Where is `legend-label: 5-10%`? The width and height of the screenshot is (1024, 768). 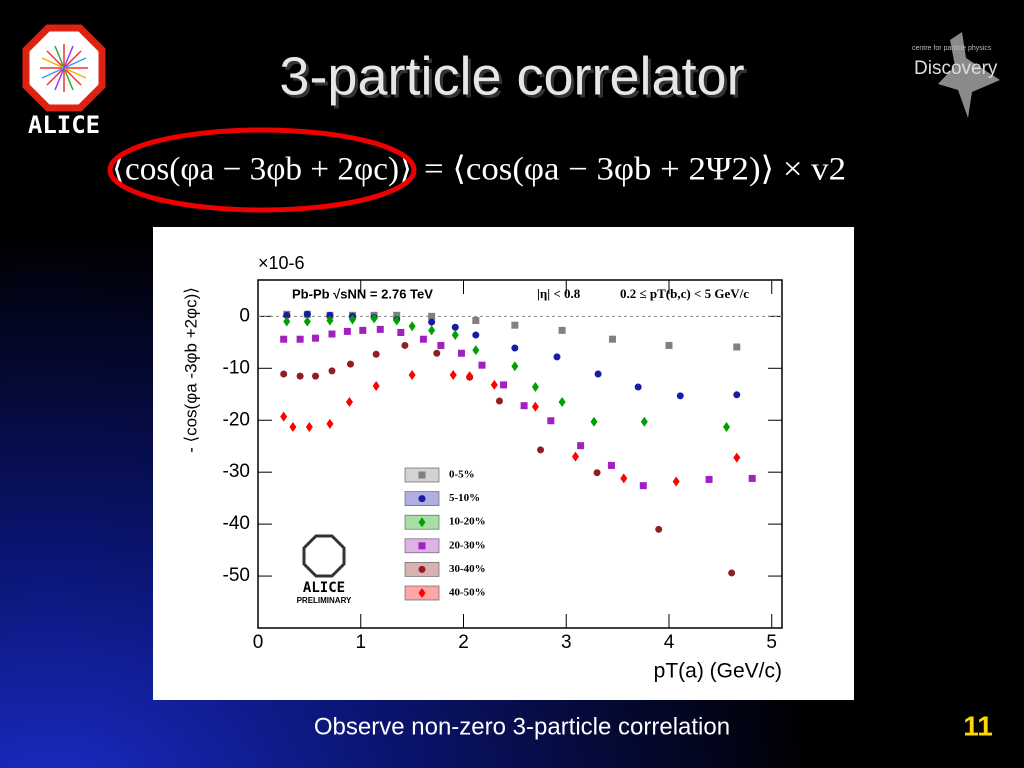 legend-label: 5-10% is located at coordinates (464, 498).